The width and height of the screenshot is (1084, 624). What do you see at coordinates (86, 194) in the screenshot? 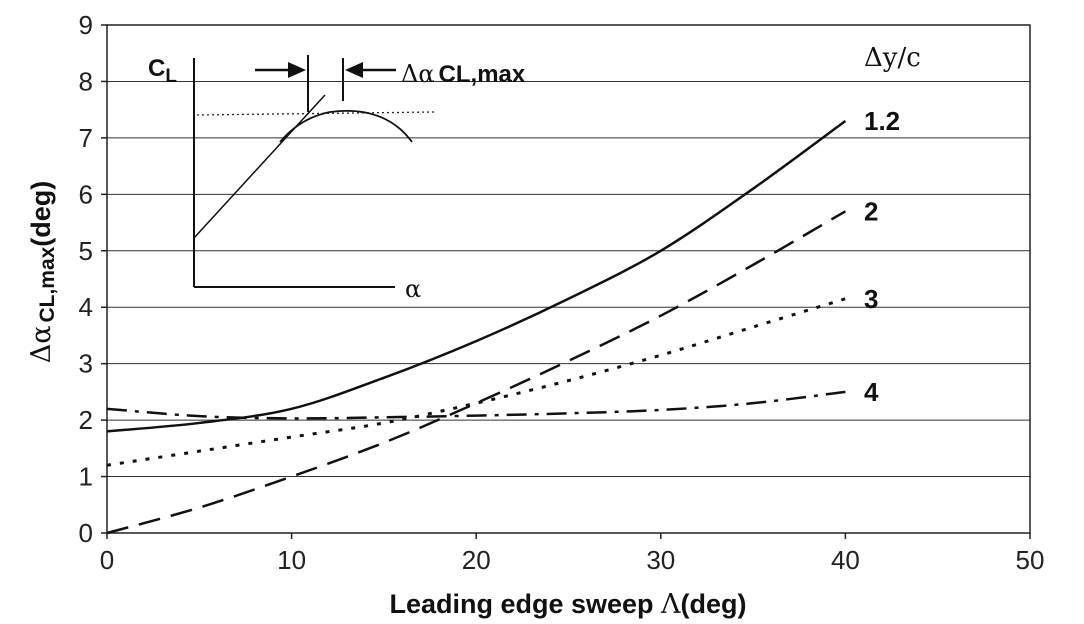
I see `y-tick-label: 6` at bounding box center [86, 194].